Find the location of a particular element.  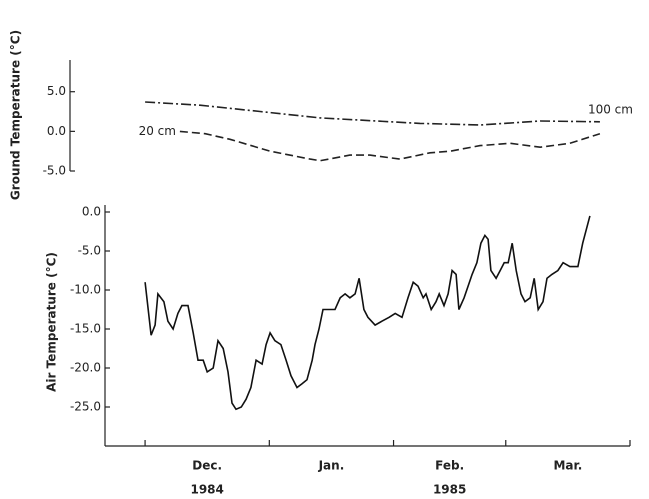

y-tick-label: -25.0 is located at coordinates (85, 407).